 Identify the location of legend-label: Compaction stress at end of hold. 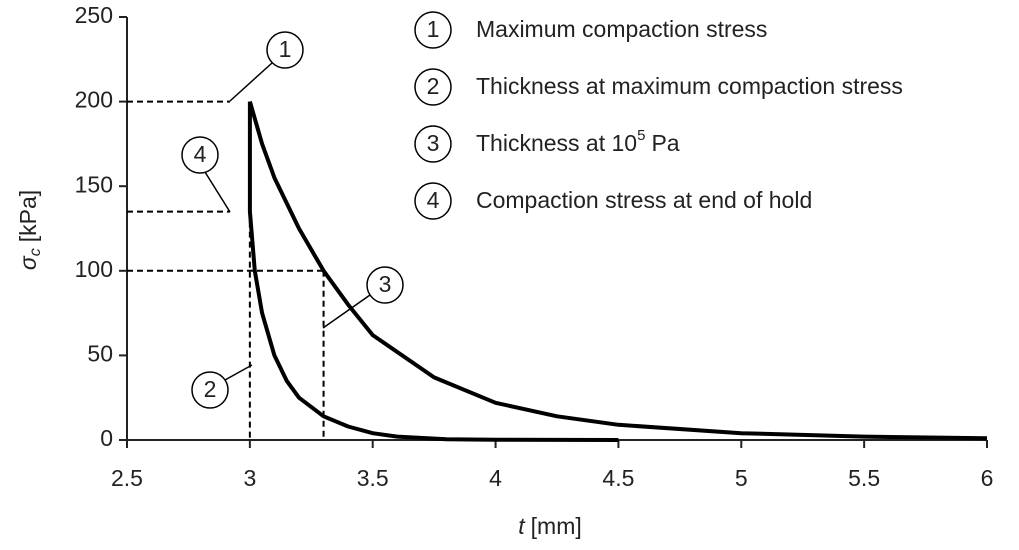
(644, 200).